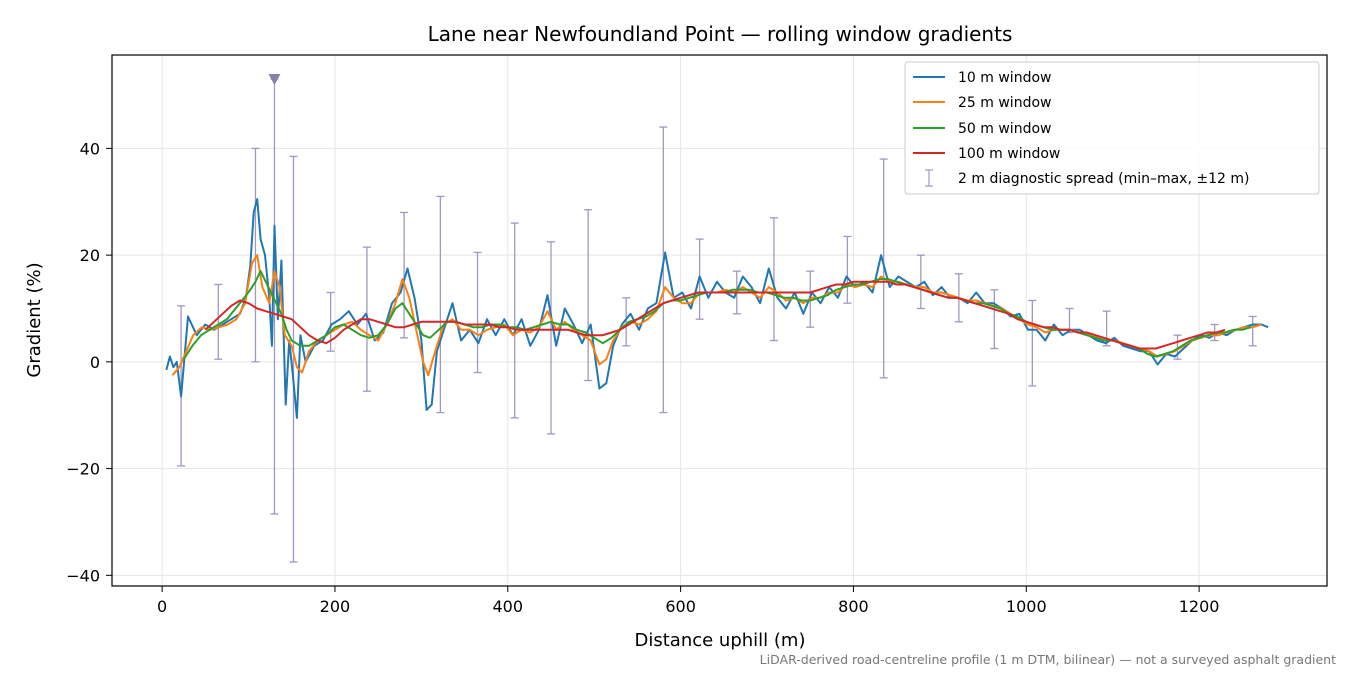  What do you see at coordinates (1004, 129) in the screenshot?
I see `legend-label-50m: 50 m window` at bounding box center [1004, 129].